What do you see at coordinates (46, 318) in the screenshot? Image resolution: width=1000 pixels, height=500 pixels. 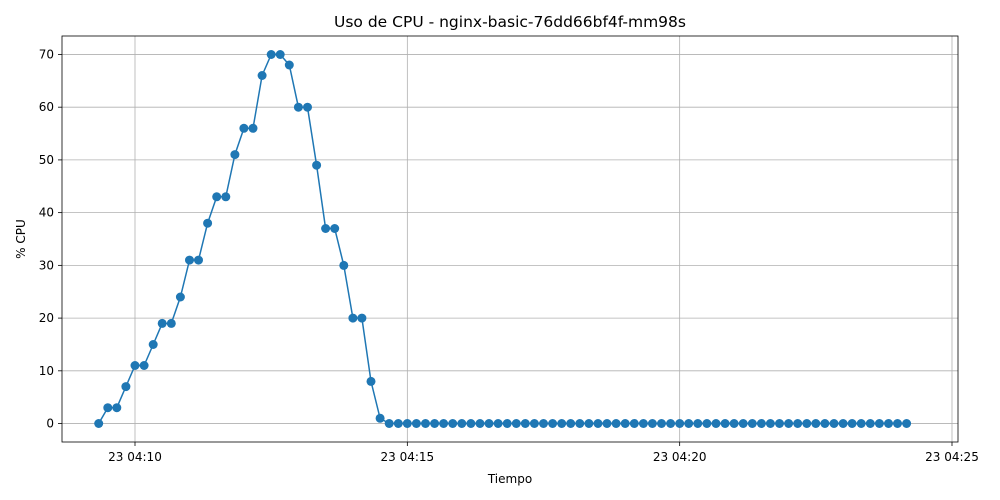 I see `y-tick-label: 20` at bounding box center [46, 318].